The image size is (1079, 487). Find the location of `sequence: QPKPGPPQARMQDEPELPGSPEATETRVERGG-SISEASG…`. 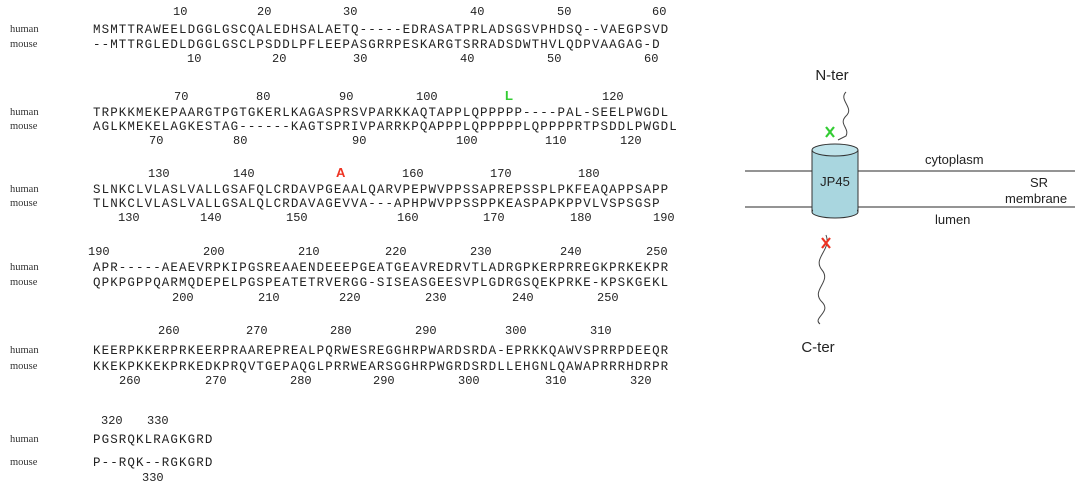

sequence: QPKPGPPQARMQDEPELPGSPEATETRVERGG-SISEASG… is located at coordinates (381, 283).